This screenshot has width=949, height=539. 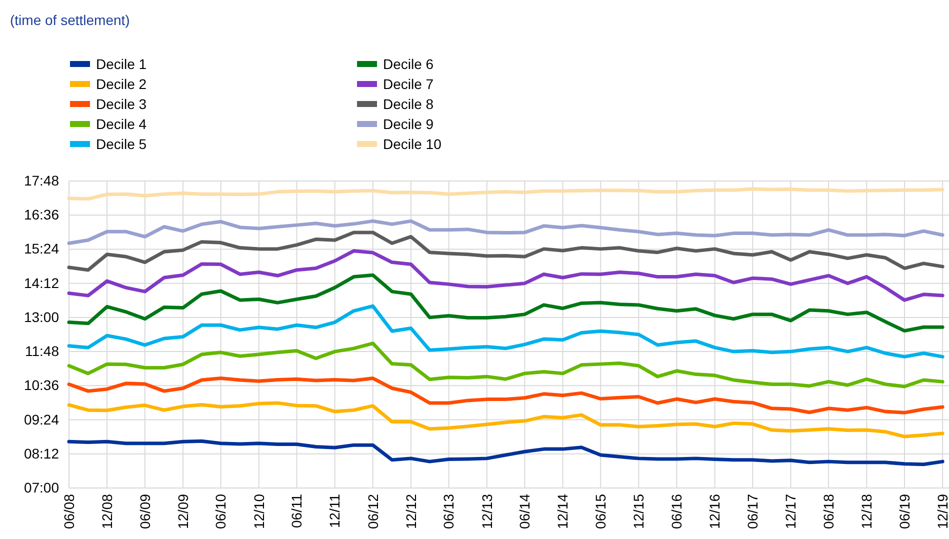 What do you see at coordinates (42, 248) in the screenshot?
I see `y-tick-label: 15:24` at bounding box center [42, 248].